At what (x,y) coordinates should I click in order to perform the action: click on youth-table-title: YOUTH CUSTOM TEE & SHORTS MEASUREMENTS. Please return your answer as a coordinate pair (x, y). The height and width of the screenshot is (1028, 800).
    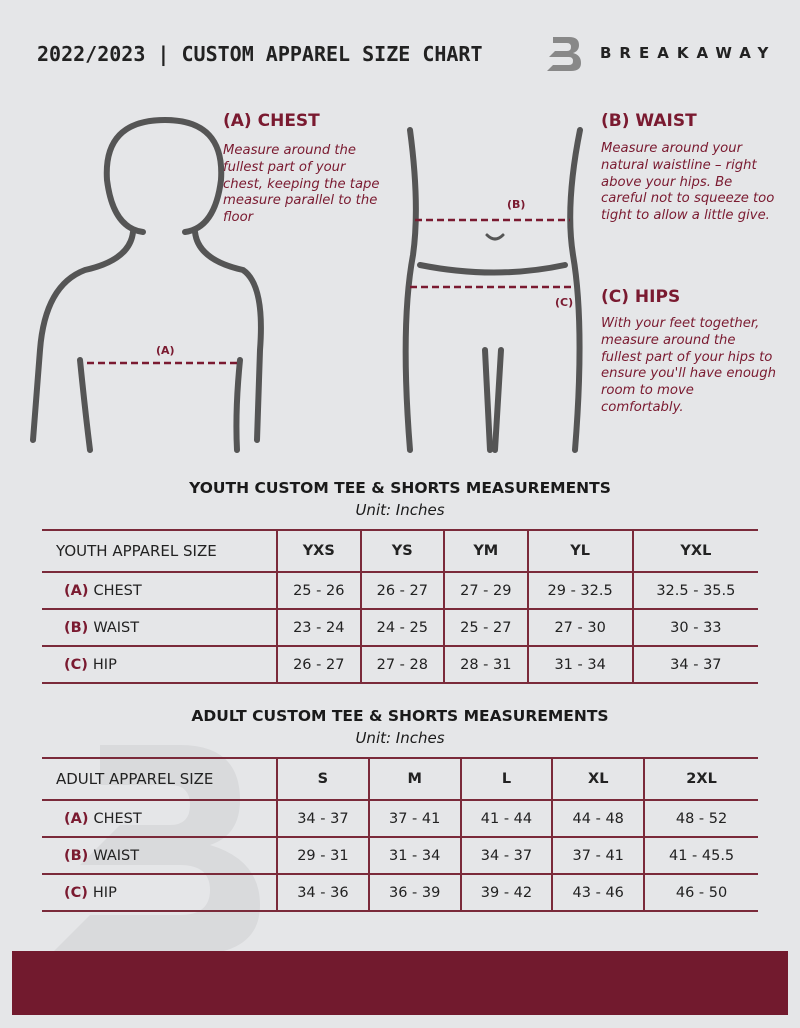
    Looking at the image, I should click on (400, 488).